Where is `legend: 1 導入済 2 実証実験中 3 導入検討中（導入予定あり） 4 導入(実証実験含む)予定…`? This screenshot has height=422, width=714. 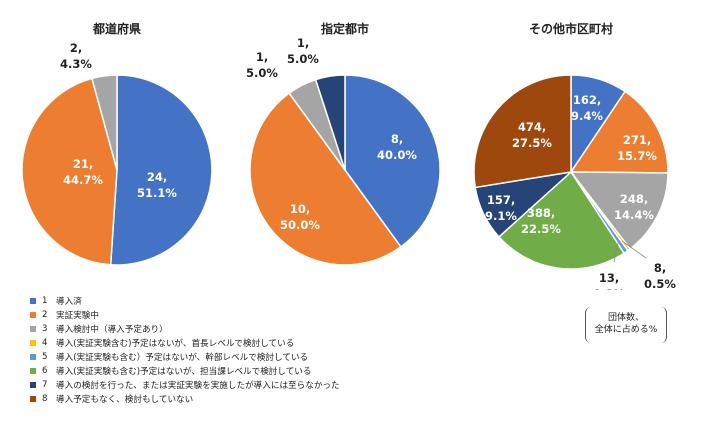 legend: 1 導入済 2 実証実験中 3 導入検討中（導入予定あり） 4 導入(実証実験含む)予定… is located at coordinates (185, 350).